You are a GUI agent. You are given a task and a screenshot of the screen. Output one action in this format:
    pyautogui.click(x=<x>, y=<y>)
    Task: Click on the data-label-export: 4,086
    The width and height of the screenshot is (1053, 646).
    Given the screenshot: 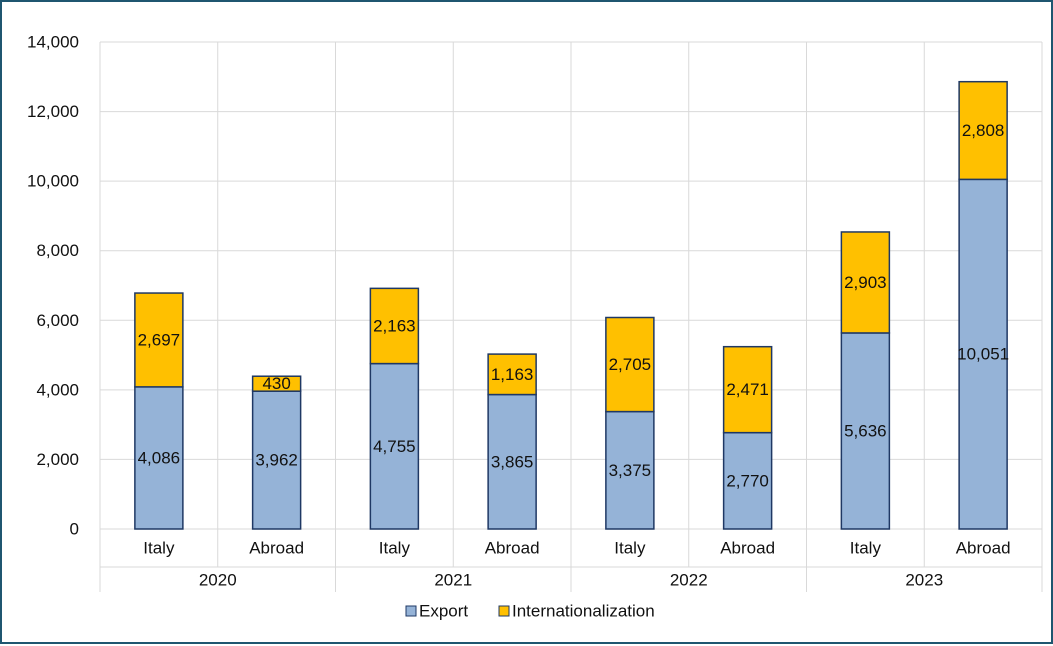 What is the action you would take?
    pyautogui.click(x=159, y=457)
    